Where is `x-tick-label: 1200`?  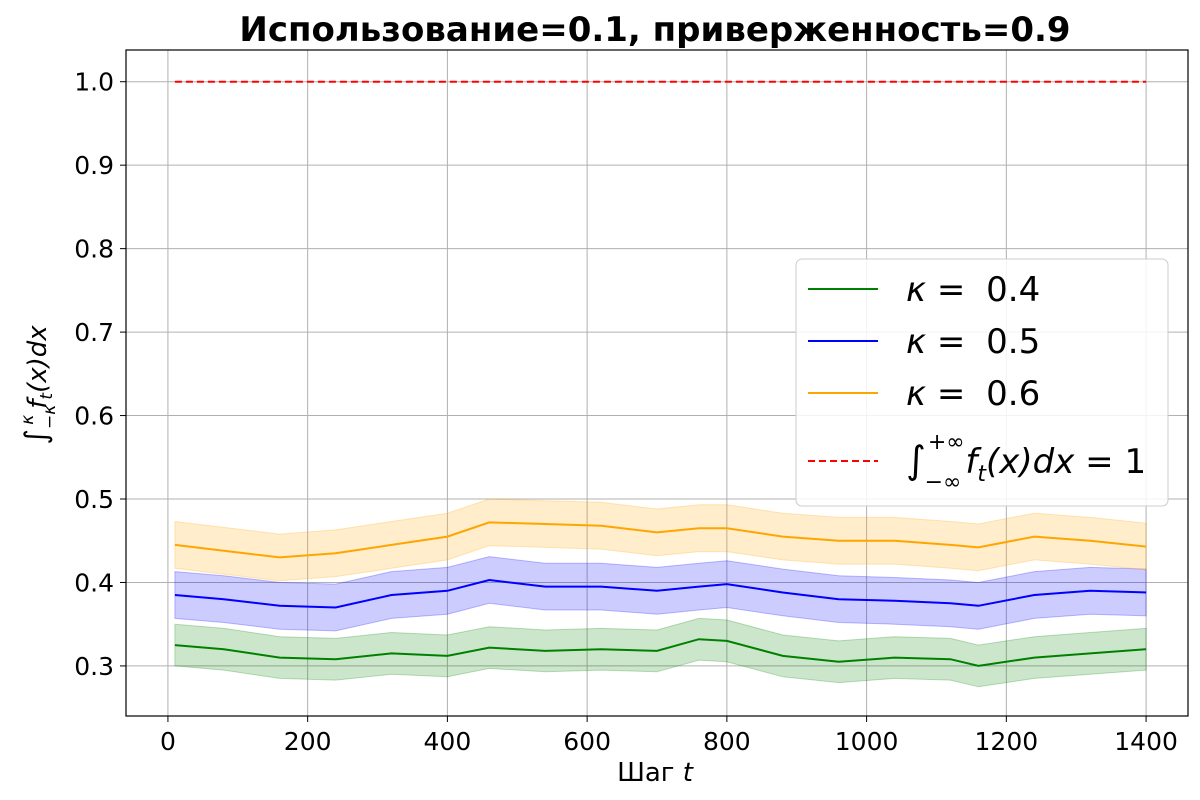
x-tick-label: 1200 is located at coordinates (1007, 741).